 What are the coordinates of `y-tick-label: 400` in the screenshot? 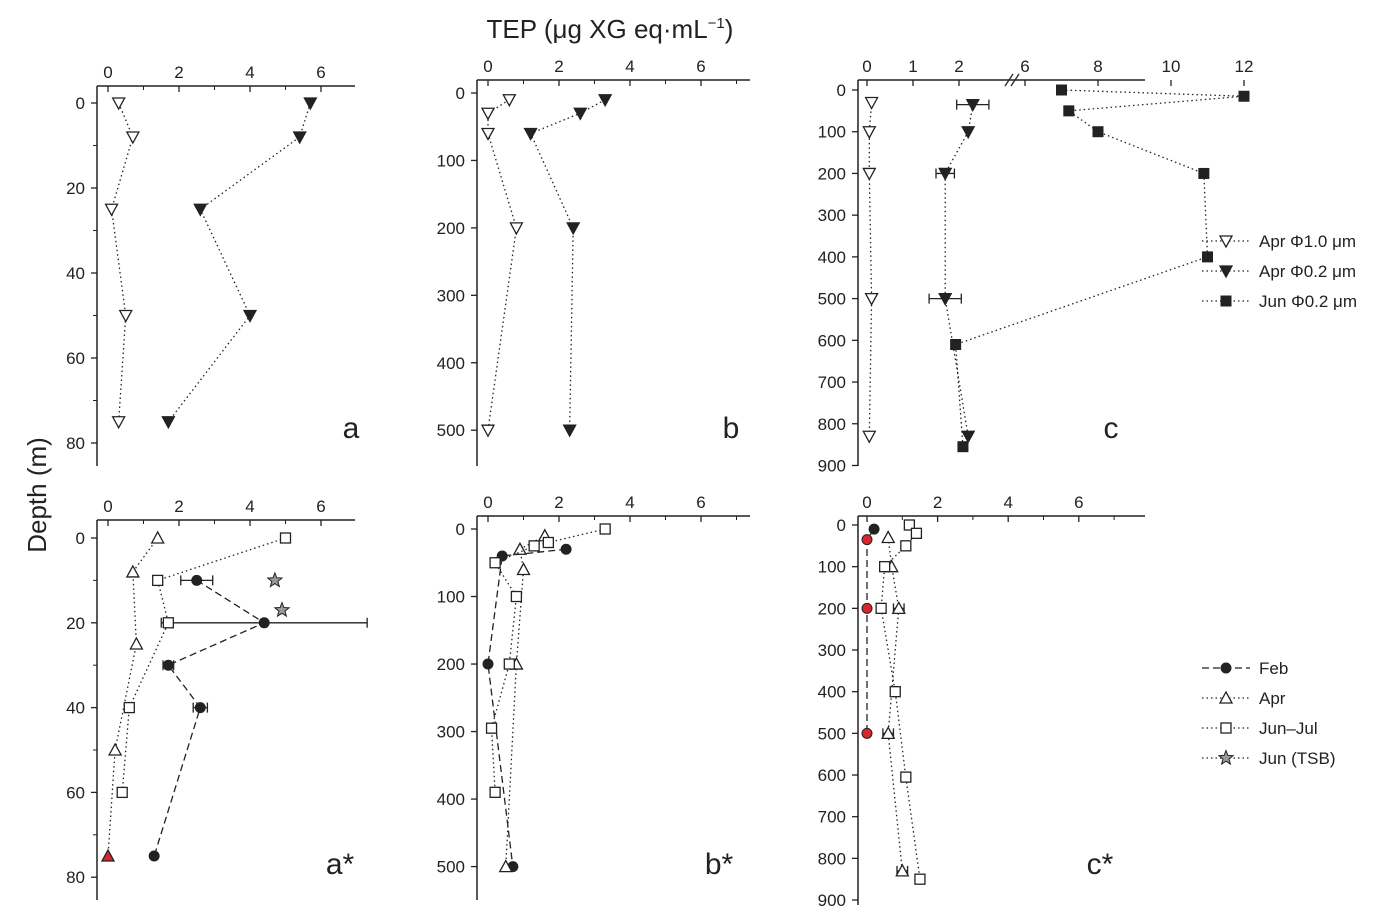 It's located at (451, 799).